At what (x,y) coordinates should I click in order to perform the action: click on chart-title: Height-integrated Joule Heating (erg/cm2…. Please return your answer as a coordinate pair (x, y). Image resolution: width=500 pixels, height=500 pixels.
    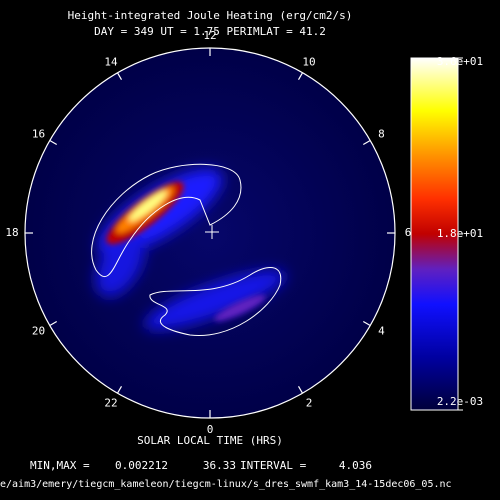
    Looking at the image, I should click on (210, 15).